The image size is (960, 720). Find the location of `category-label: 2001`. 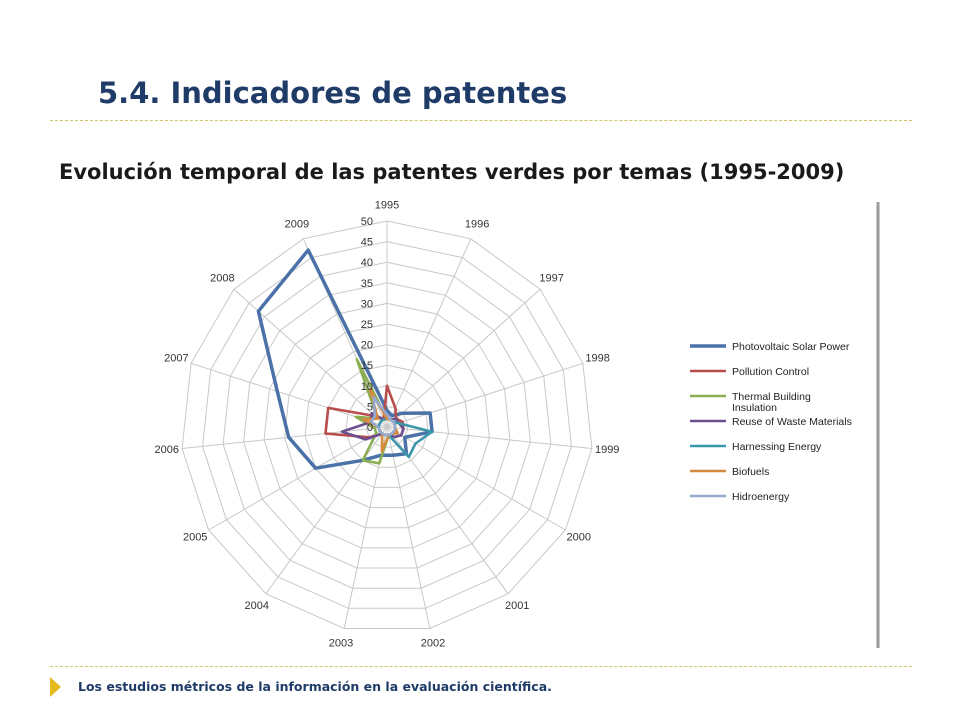

category-label: 2001 is located at coordinates (517, 606).